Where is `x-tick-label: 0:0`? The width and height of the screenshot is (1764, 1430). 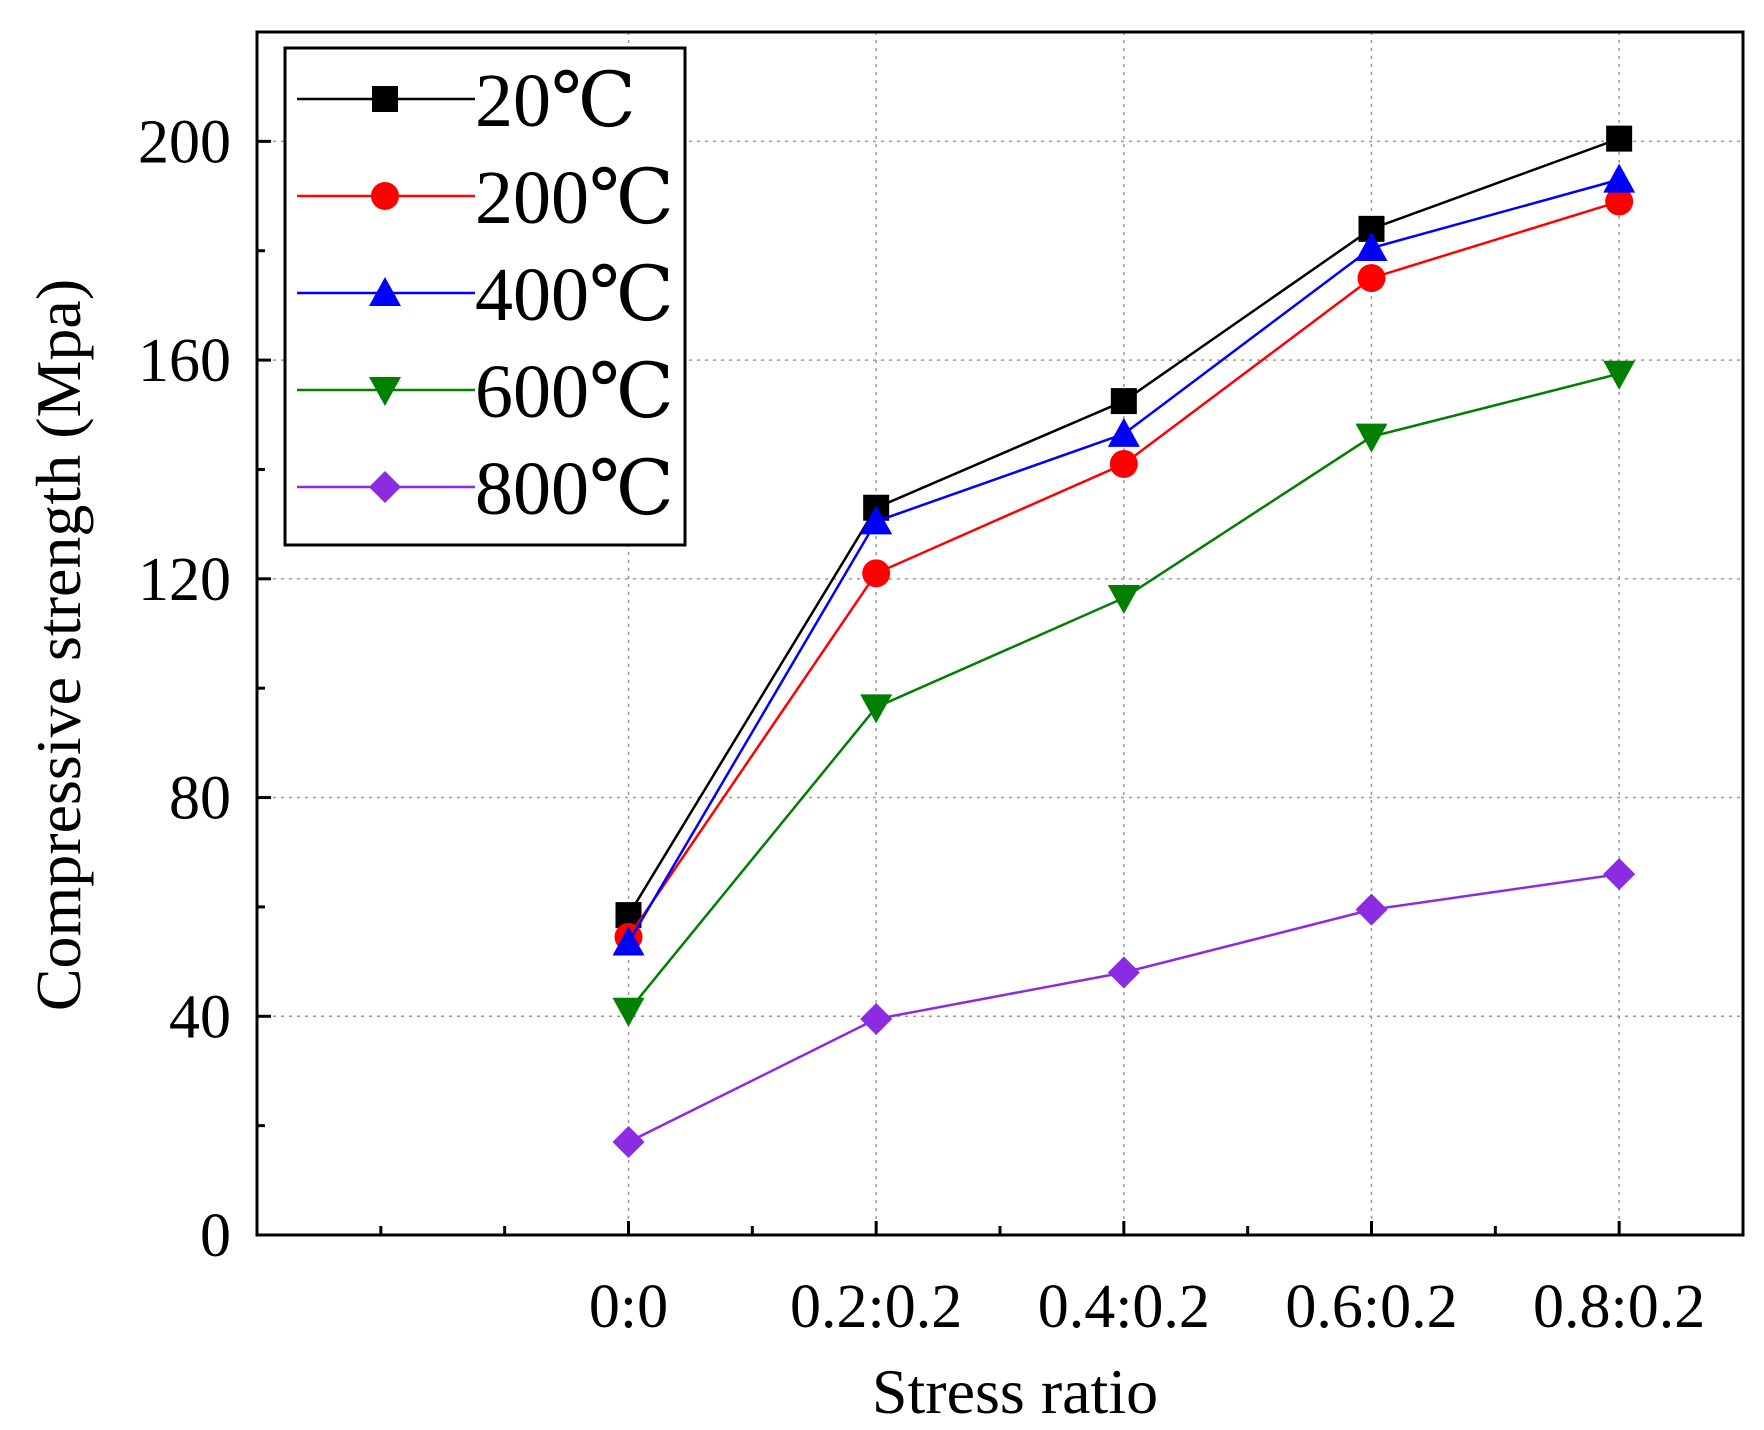
x-tick-label: 0:0 is located at coordinates (628, 1307).